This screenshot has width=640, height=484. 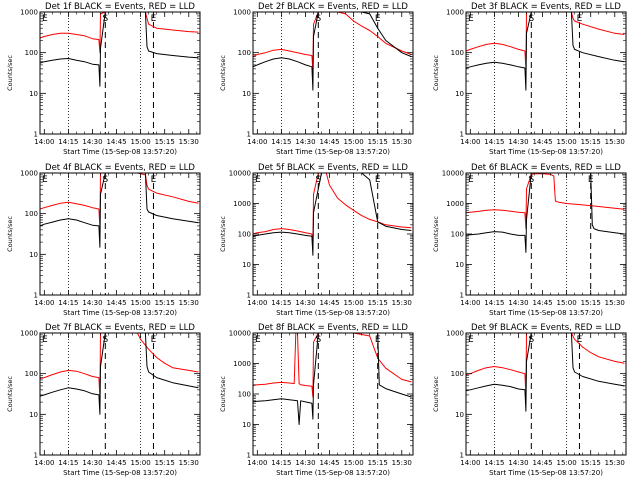 What do you see at coordinates (546, 168) in the screenshot?
I see `panel-title: Det 6f BLACK = Events, RED = LLD` at bounding box center [546, 168].